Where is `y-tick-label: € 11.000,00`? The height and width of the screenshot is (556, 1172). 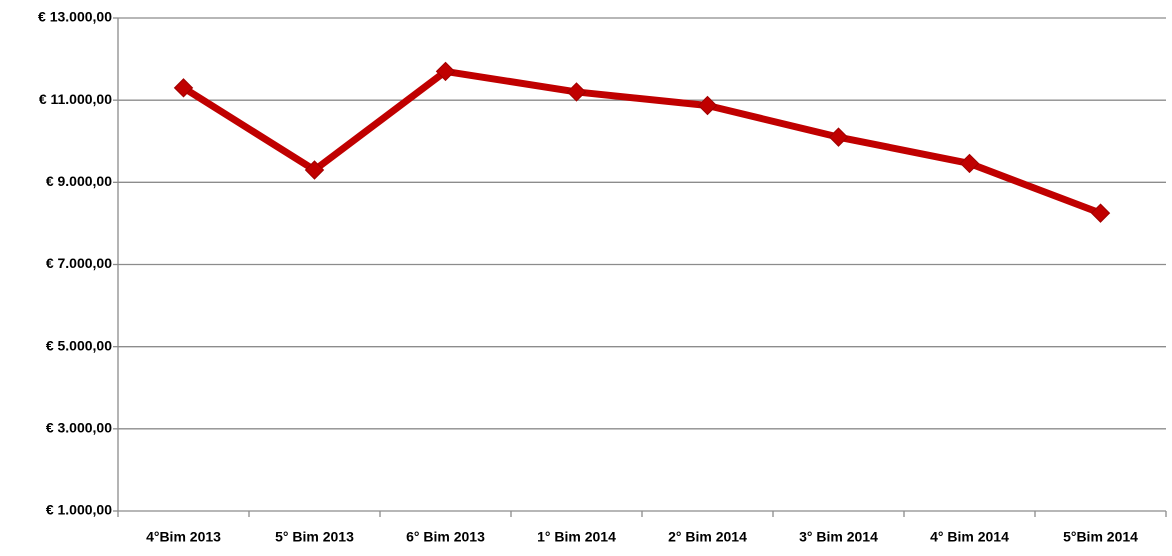 y-tick-label: € 11.000,00 is located at coordinates (75, 99).